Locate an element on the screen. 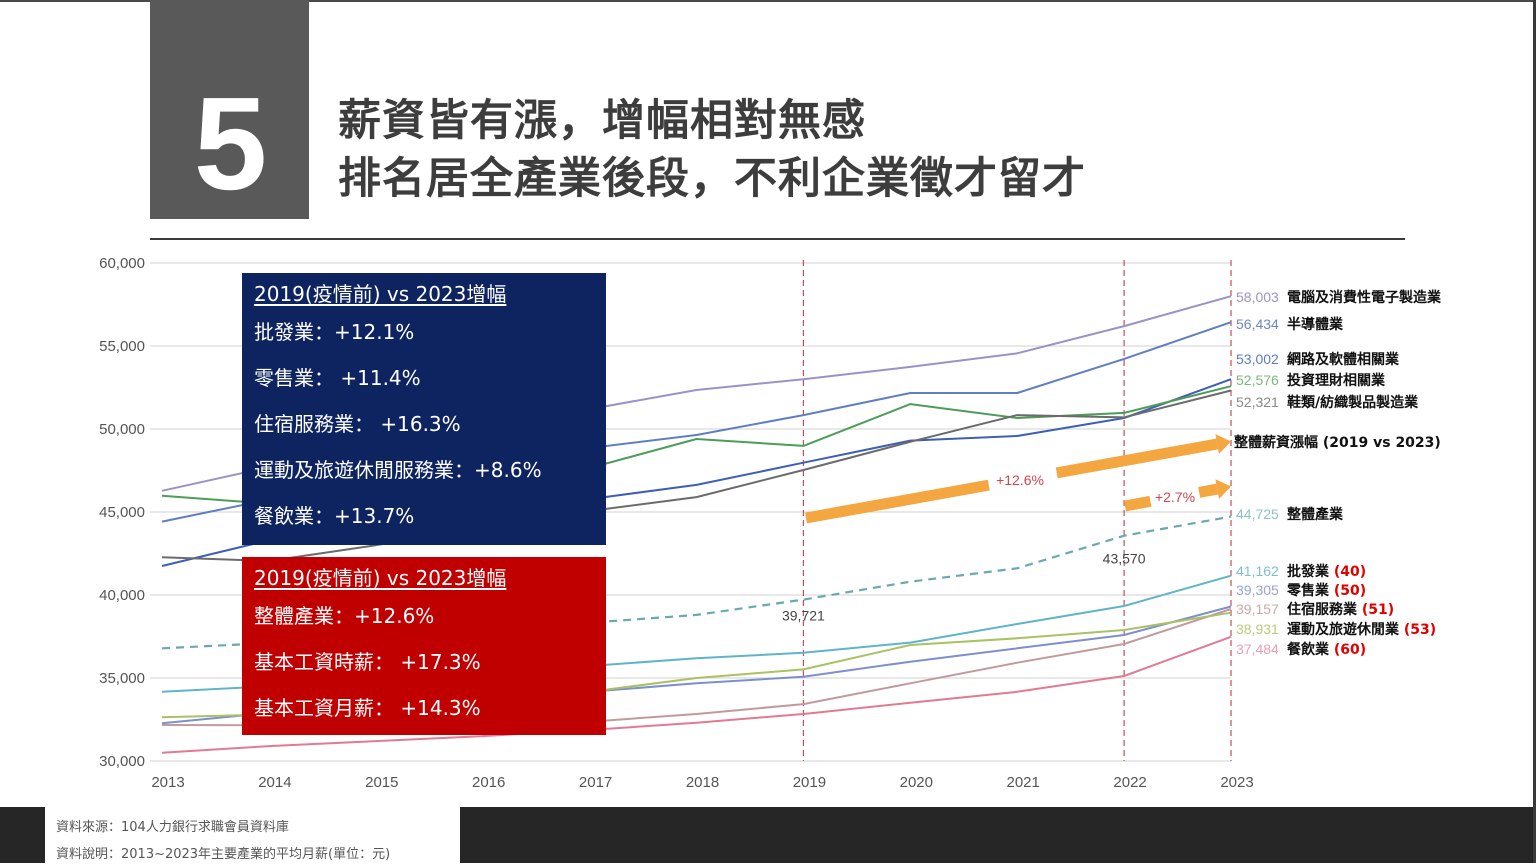 The height and width of the screenshot is (868, 1536). series-name-label: 鞋類/紡織製品製造業 is located at coordinates (1353, 402).